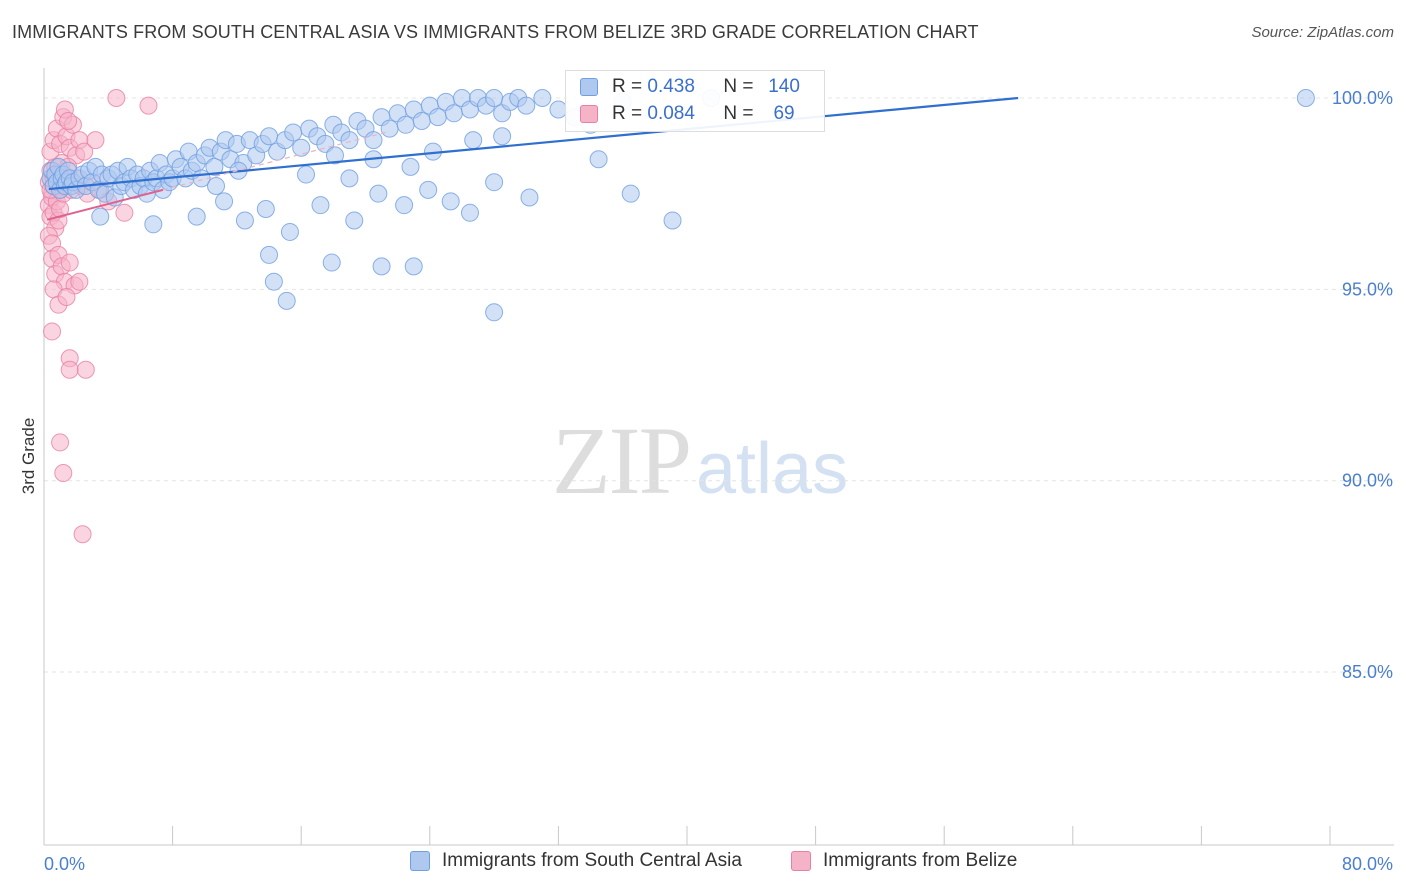 The width and height of the screenshot is (1406, 892). I want to click on stats-r-label-pink: R =, so click(627, 113).